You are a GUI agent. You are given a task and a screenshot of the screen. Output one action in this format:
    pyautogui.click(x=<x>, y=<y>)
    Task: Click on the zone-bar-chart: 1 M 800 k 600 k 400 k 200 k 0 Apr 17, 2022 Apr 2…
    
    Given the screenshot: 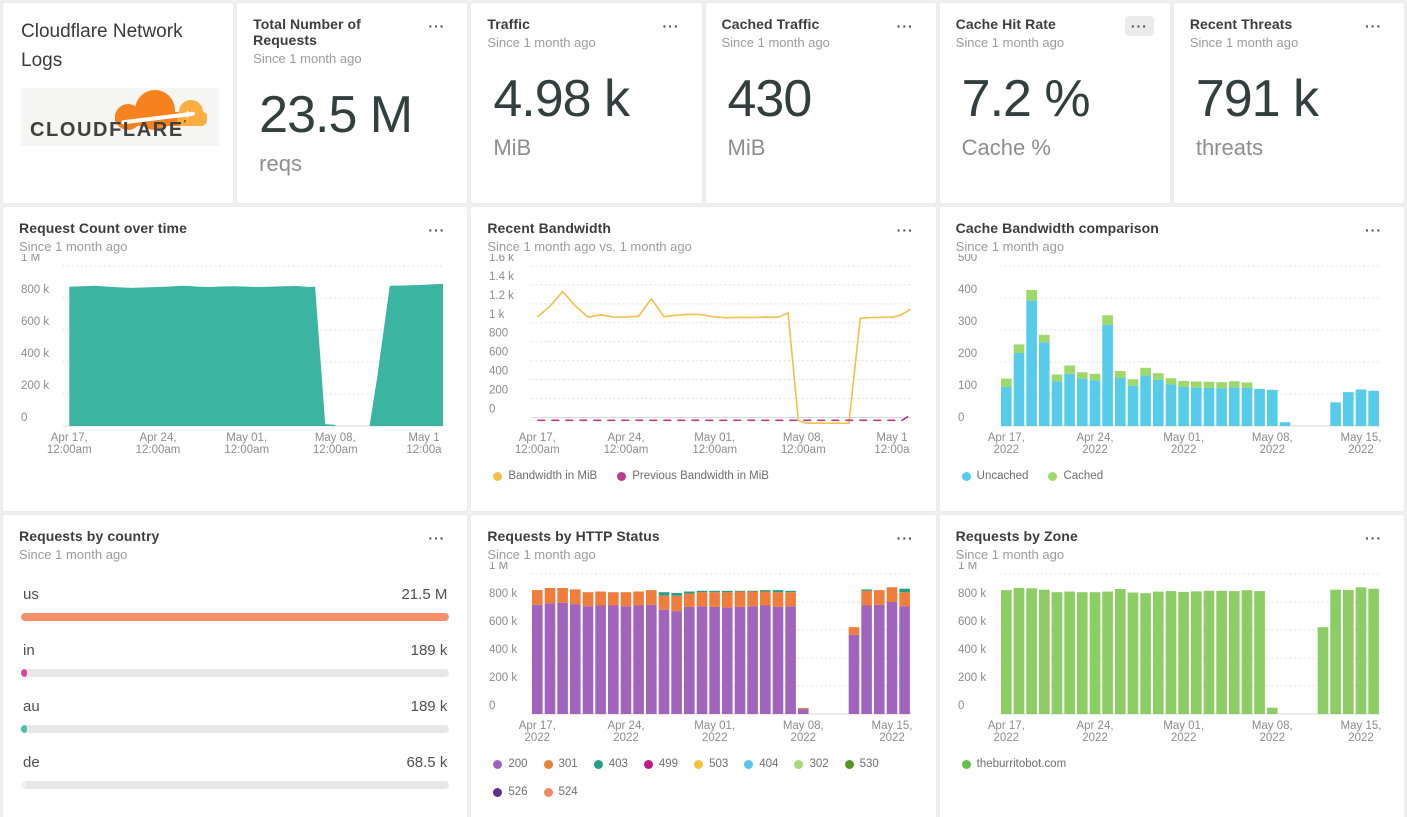 What is the action you would take?
    pyautogui.click(x=1172, y=657)
    